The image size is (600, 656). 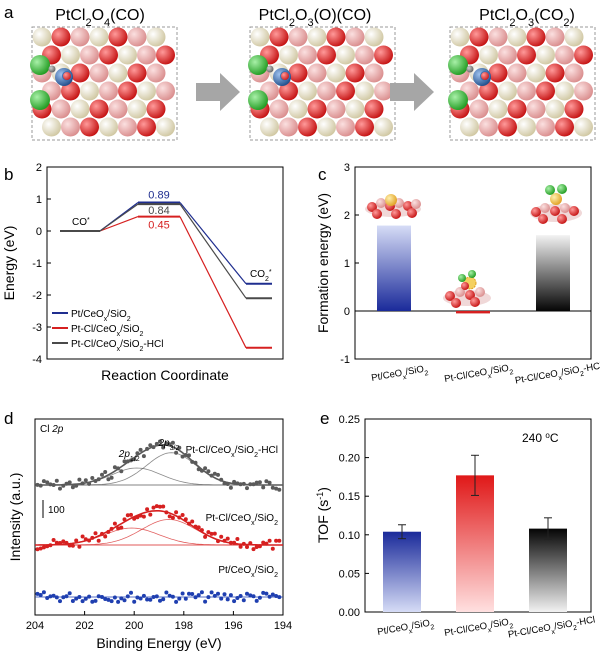 What do you see at coordinates (100, 18) in the screenshot?
I see `structure-title-1: PtCl2O4(CO)` at bounding box center [100, 18].